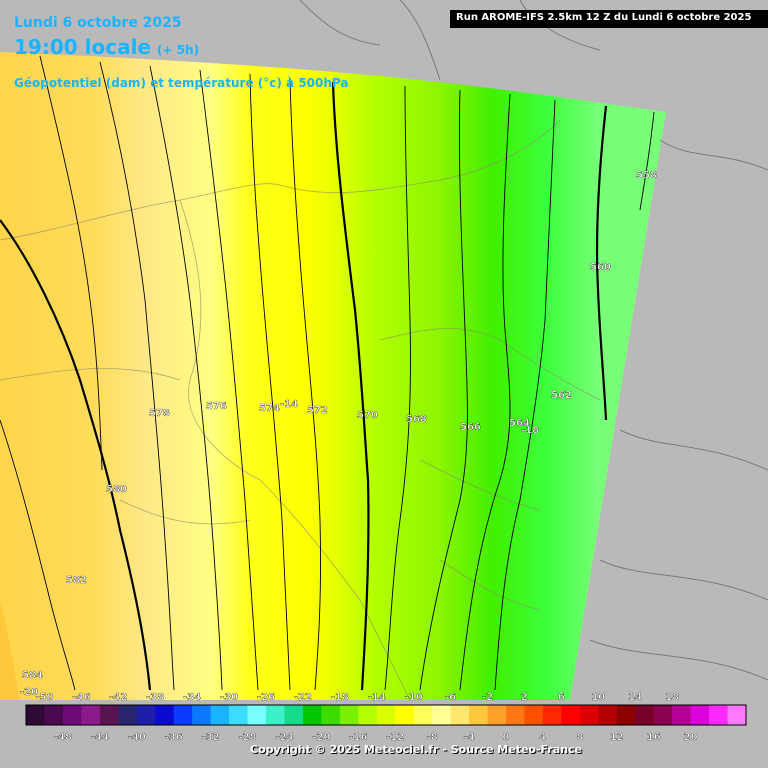 This screenshot has height=768, width=768. I want to click on isohypse-label: 576, so click(216, 406).